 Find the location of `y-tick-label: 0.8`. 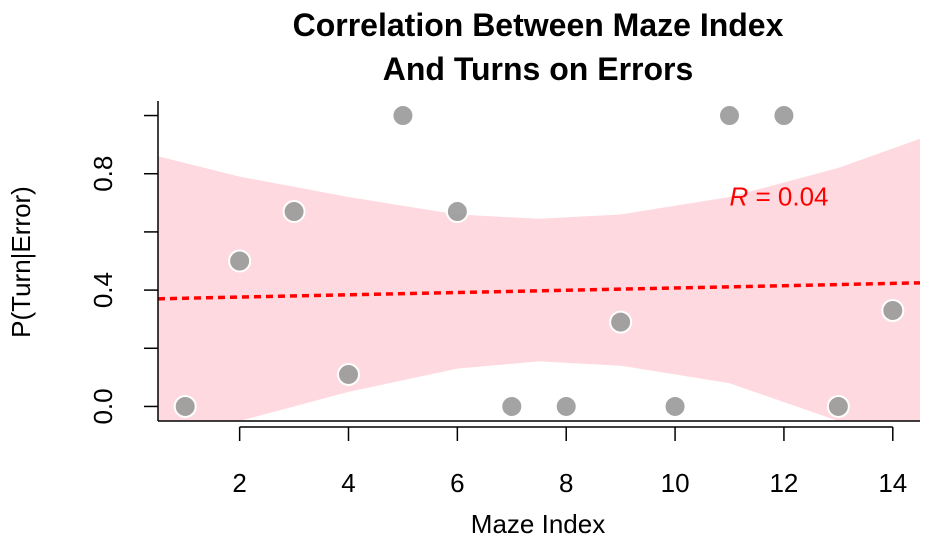

y-tick-label: 0.8 is located at coordinates (103, 174).